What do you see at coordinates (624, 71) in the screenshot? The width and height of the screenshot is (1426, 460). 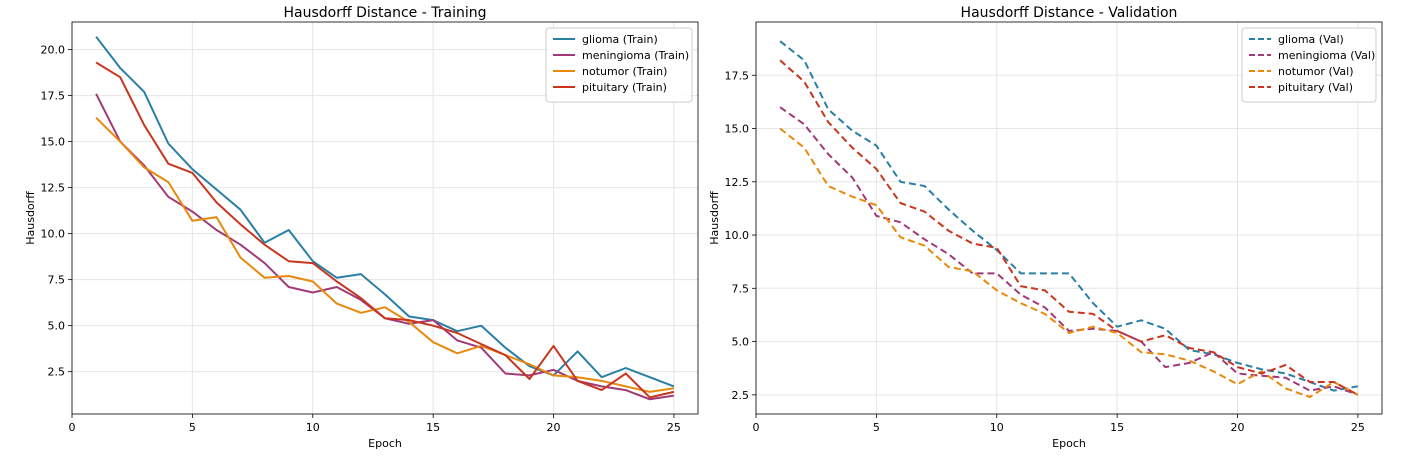 I see `legend-label: notumor (Train)` at bounding box center [624, 71].